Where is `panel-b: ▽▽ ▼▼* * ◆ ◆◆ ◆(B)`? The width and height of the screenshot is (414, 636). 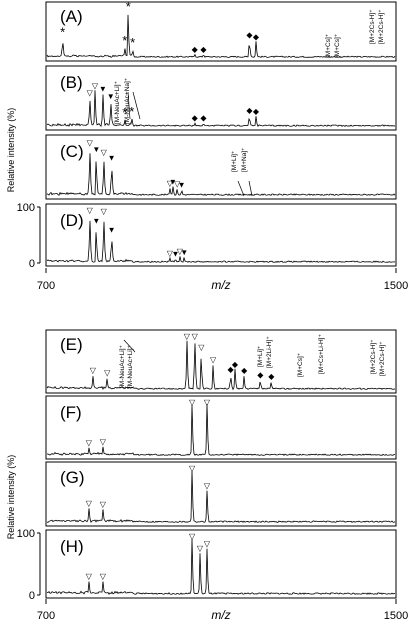 panel-b: ▽▽ ▼▼* * ◆ ◆◆ ◆(B) is located at coordinates (221, 98).